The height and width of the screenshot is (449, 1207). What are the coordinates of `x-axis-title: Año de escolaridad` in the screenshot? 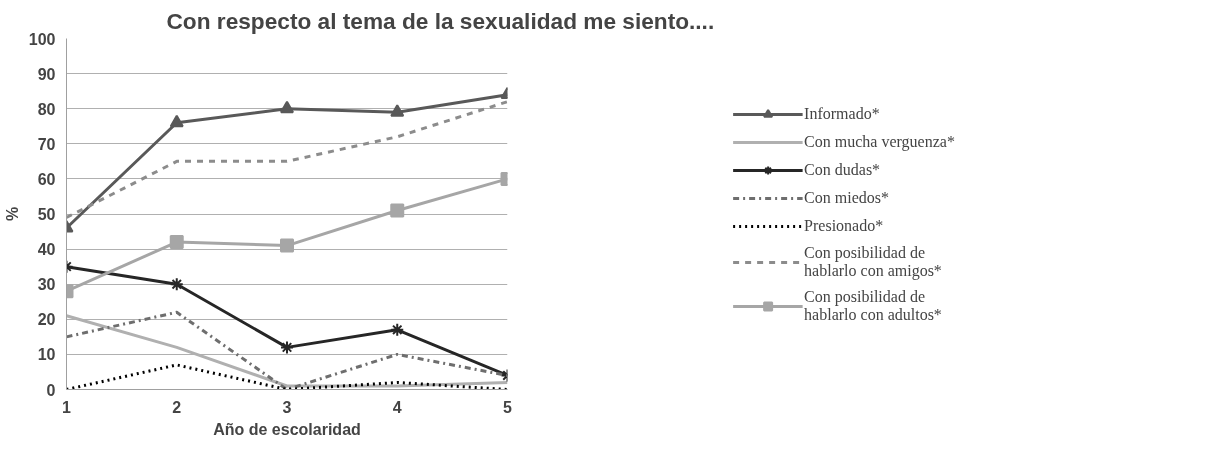 It's located at (287, 429).